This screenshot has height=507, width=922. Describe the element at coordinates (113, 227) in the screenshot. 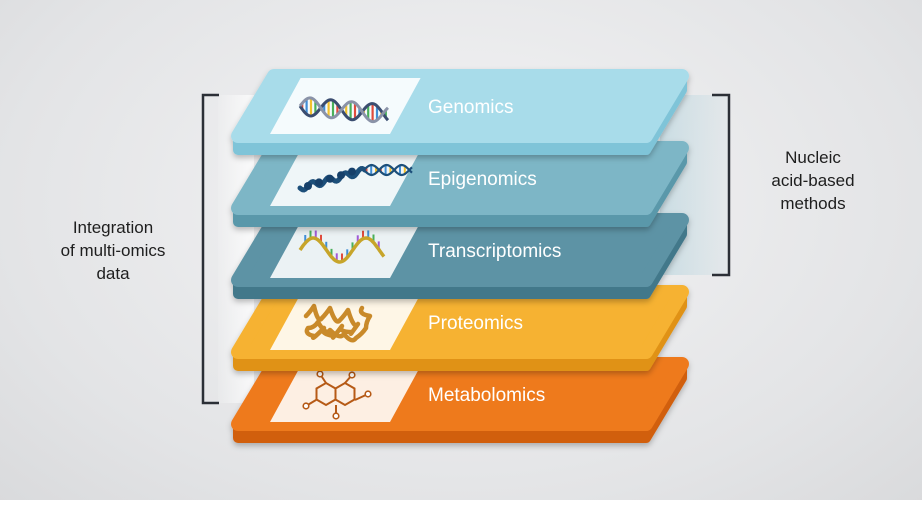

I see `integration-label-line-1: Integration` at that location.